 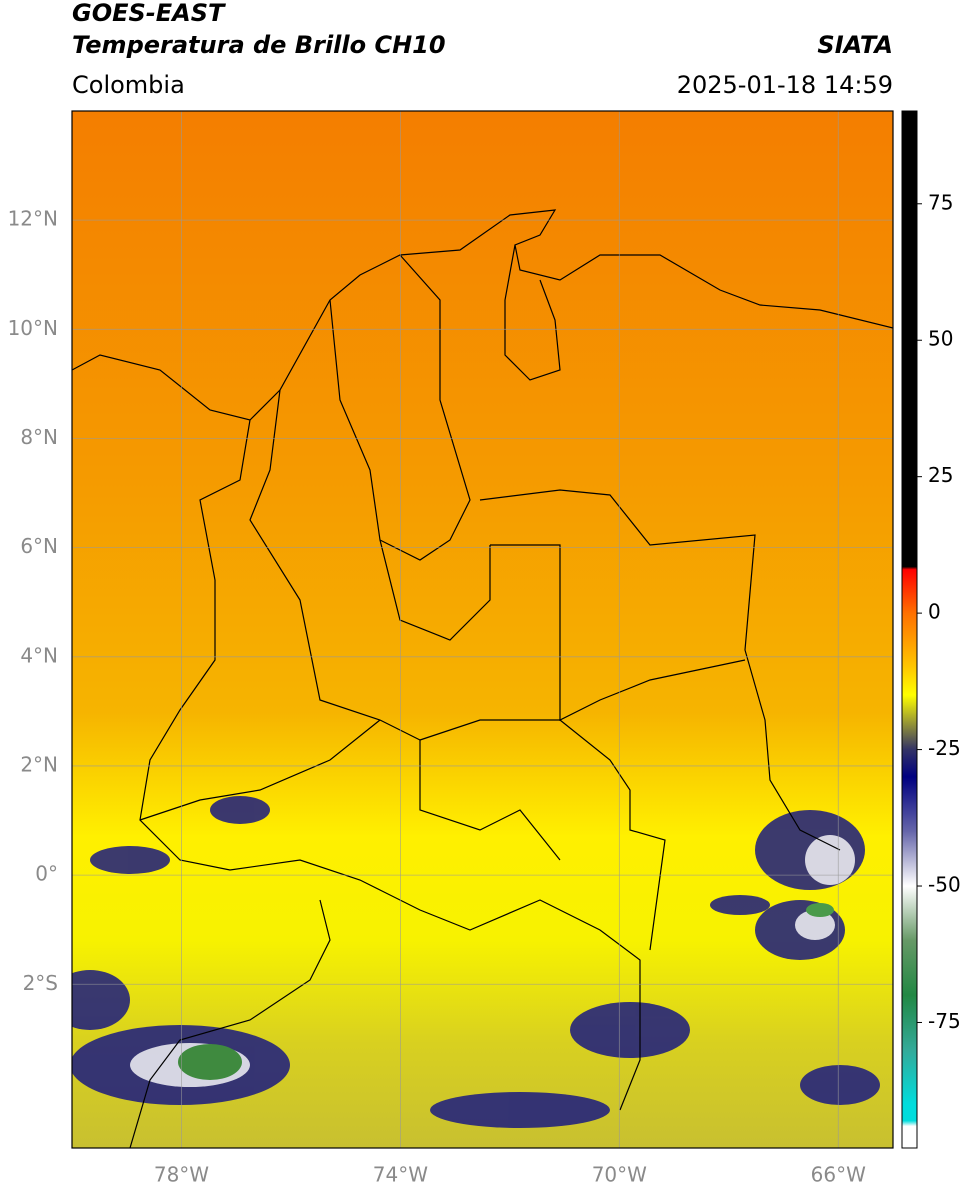 I want to click on y-tick-label: 10°N, so click(x=33, y=328).